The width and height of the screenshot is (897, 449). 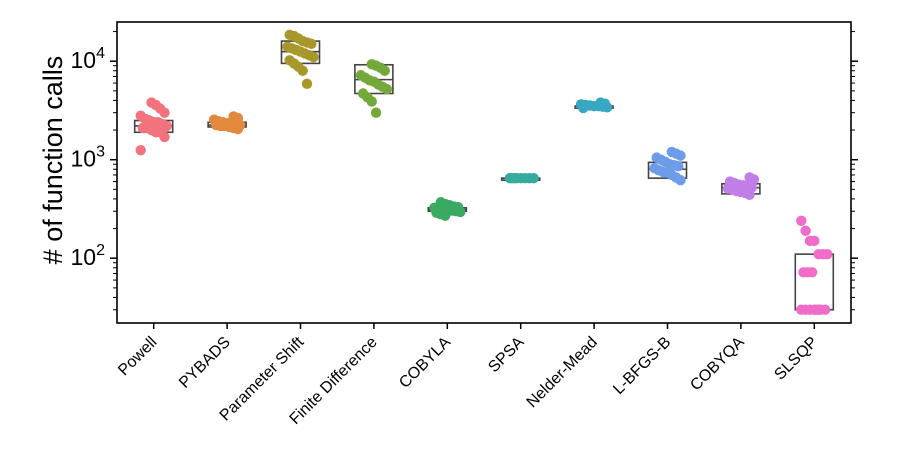 What do you see at coordinates (520, 178) in the screenshot?
I see `series-spsa` at bounding box center [520, 178].